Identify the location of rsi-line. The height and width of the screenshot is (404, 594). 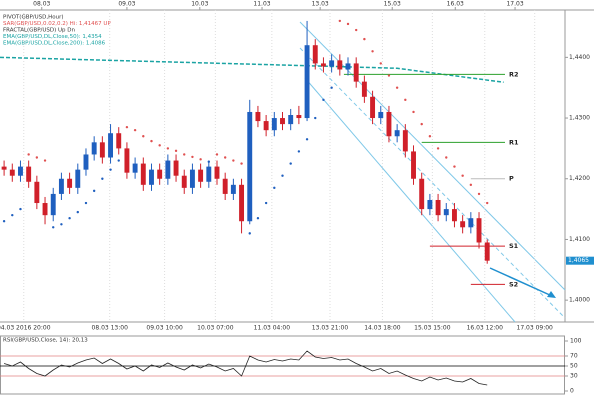
(245, 368).